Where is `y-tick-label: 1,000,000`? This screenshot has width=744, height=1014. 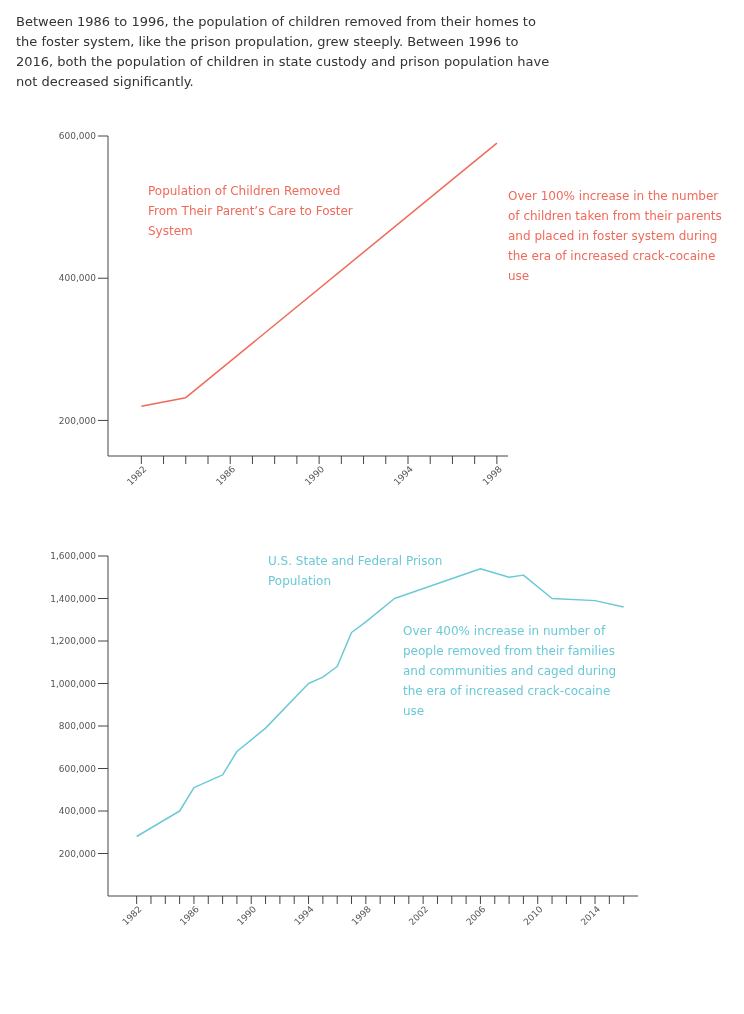 y-tick-label: 1,000,000 is located at coordinates (73, 683).